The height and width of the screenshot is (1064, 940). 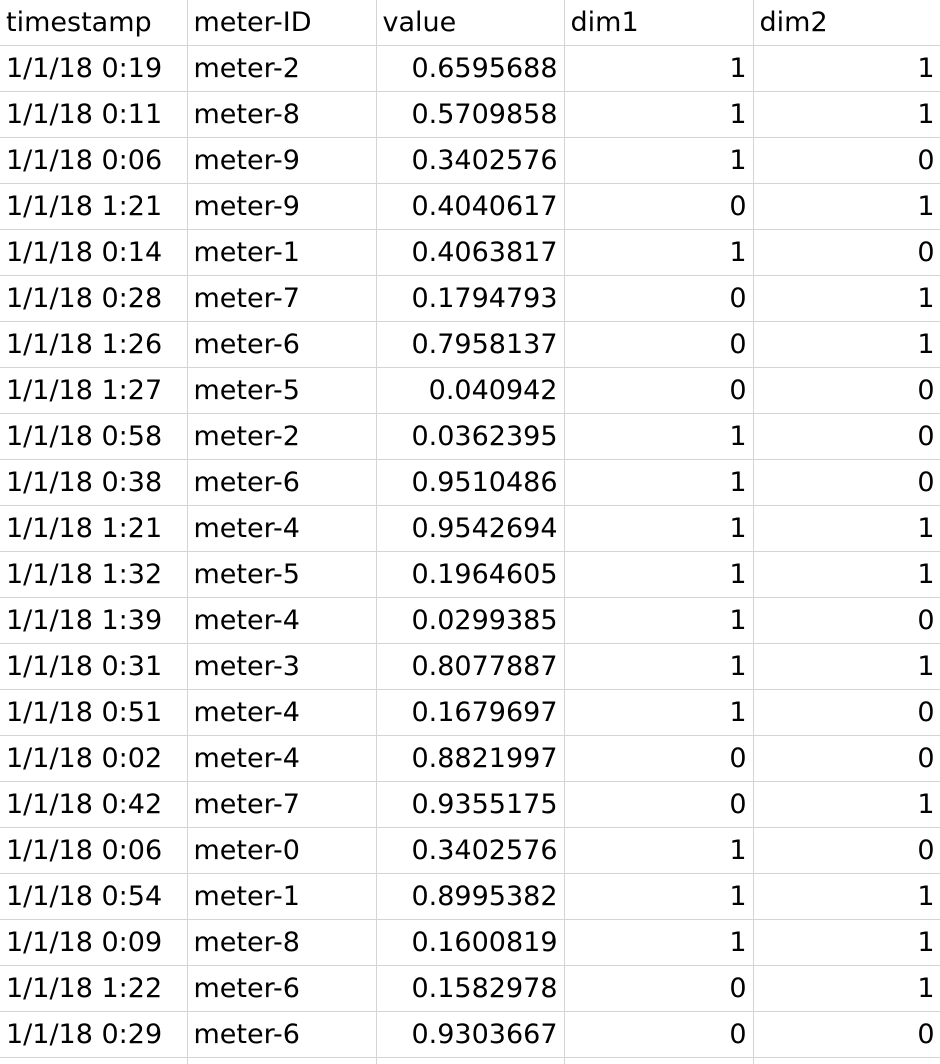 What do you see at coordinates (94, 896) in the screenshot?
I see `cell-timestamp: 1/1/18 0:54` at bounding box center [94, 896].